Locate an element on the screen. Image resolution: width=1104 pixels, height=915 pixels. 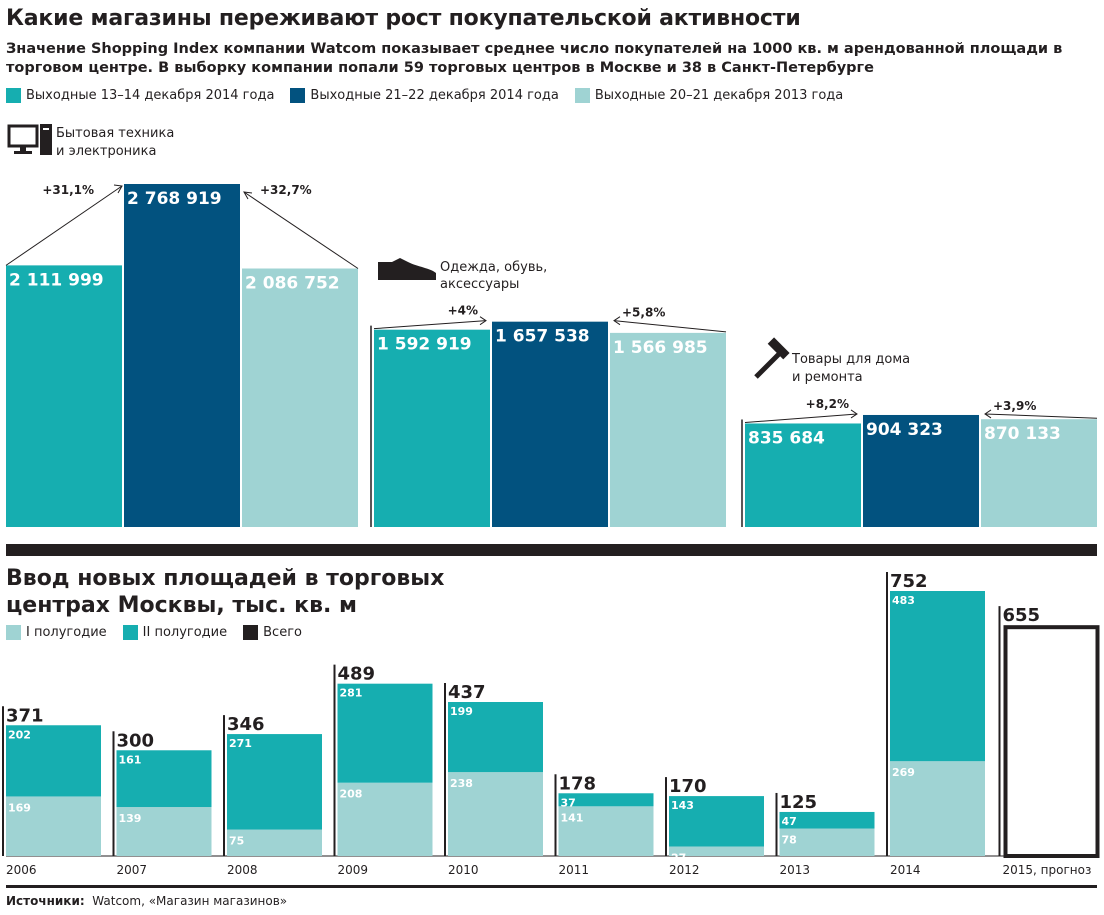
legend-label-2: Выходные 21–22 декабря 2014 года is located at coordinates (434, 95).